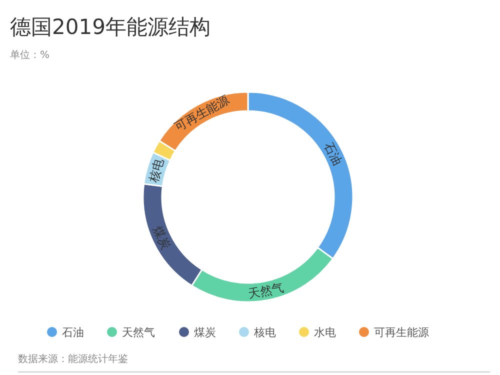 The height and width of the screenshot is (375, 500). What do you see at coordinates (138, 332) in the screenshot?
I see `legend-label: 天然气` at bounding box center [138, 332].